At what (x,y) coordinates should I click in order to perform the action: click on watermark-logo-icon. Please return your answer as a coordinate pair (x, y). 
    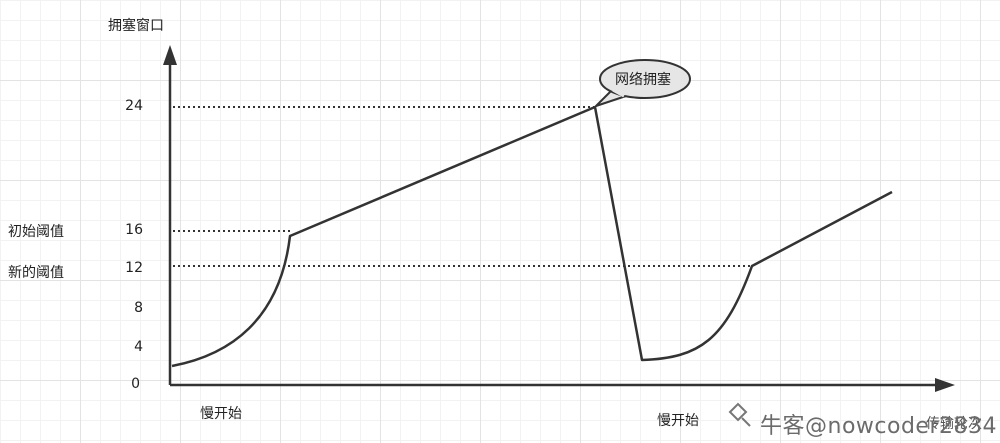
    Looking at the image, I should click on (739, 414).